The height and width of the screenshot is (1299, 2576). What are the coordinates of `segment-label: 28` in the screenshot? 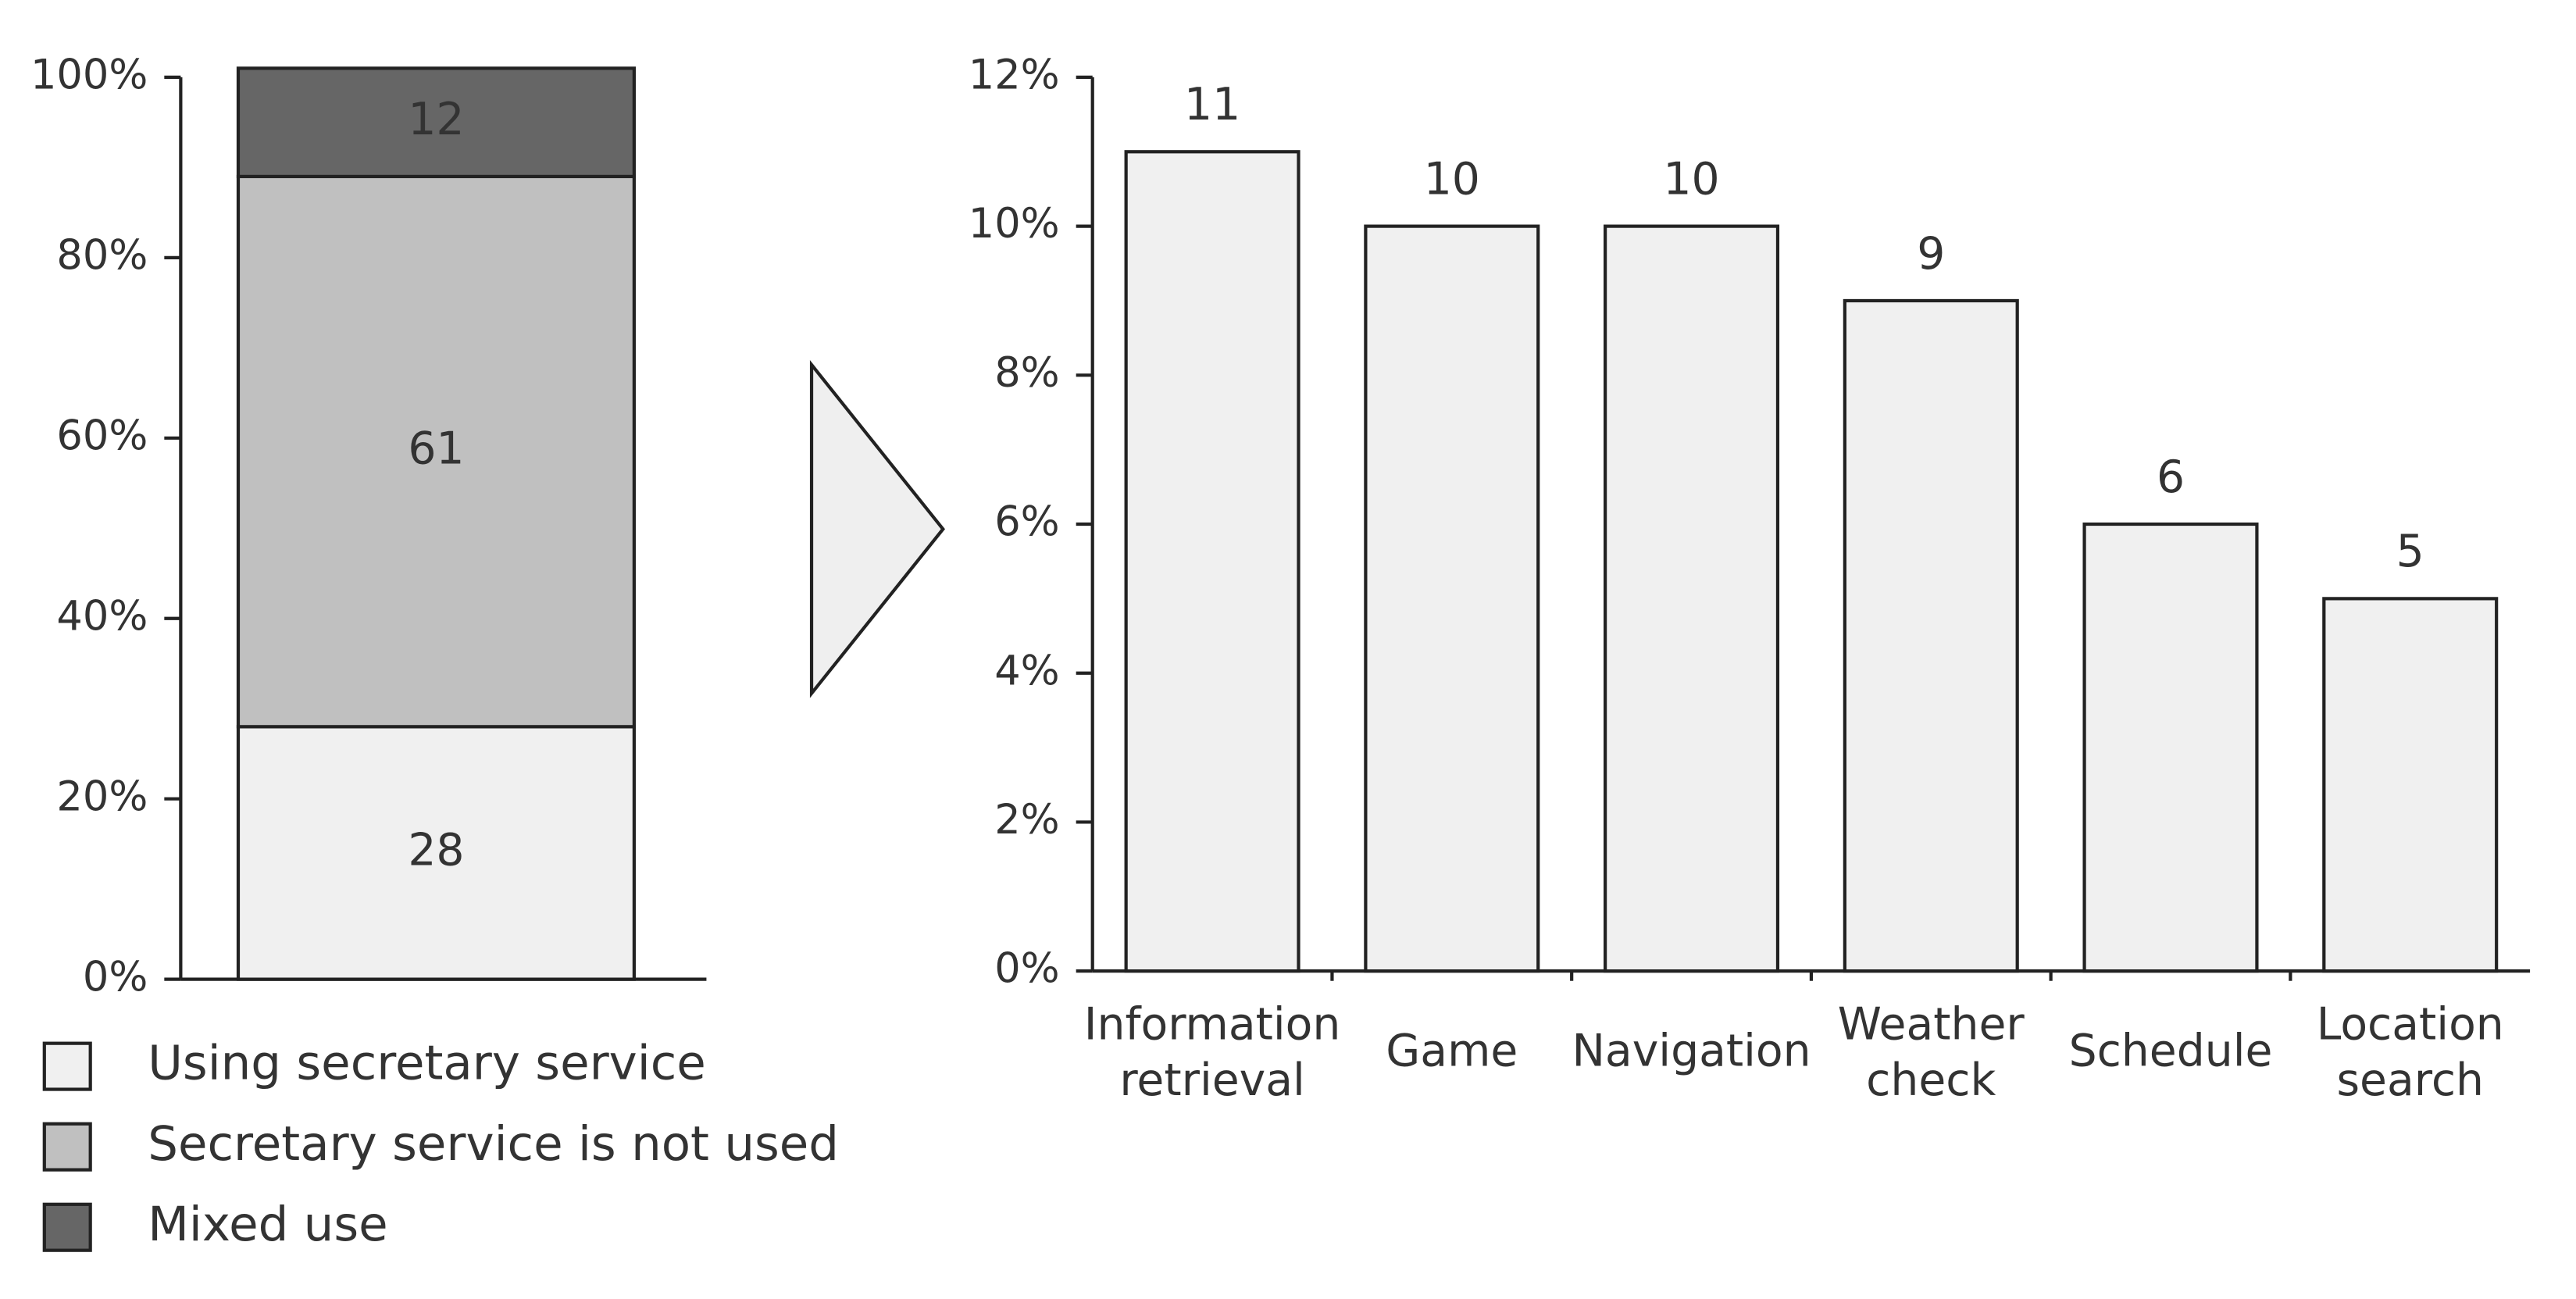 It's located at (436, 850).